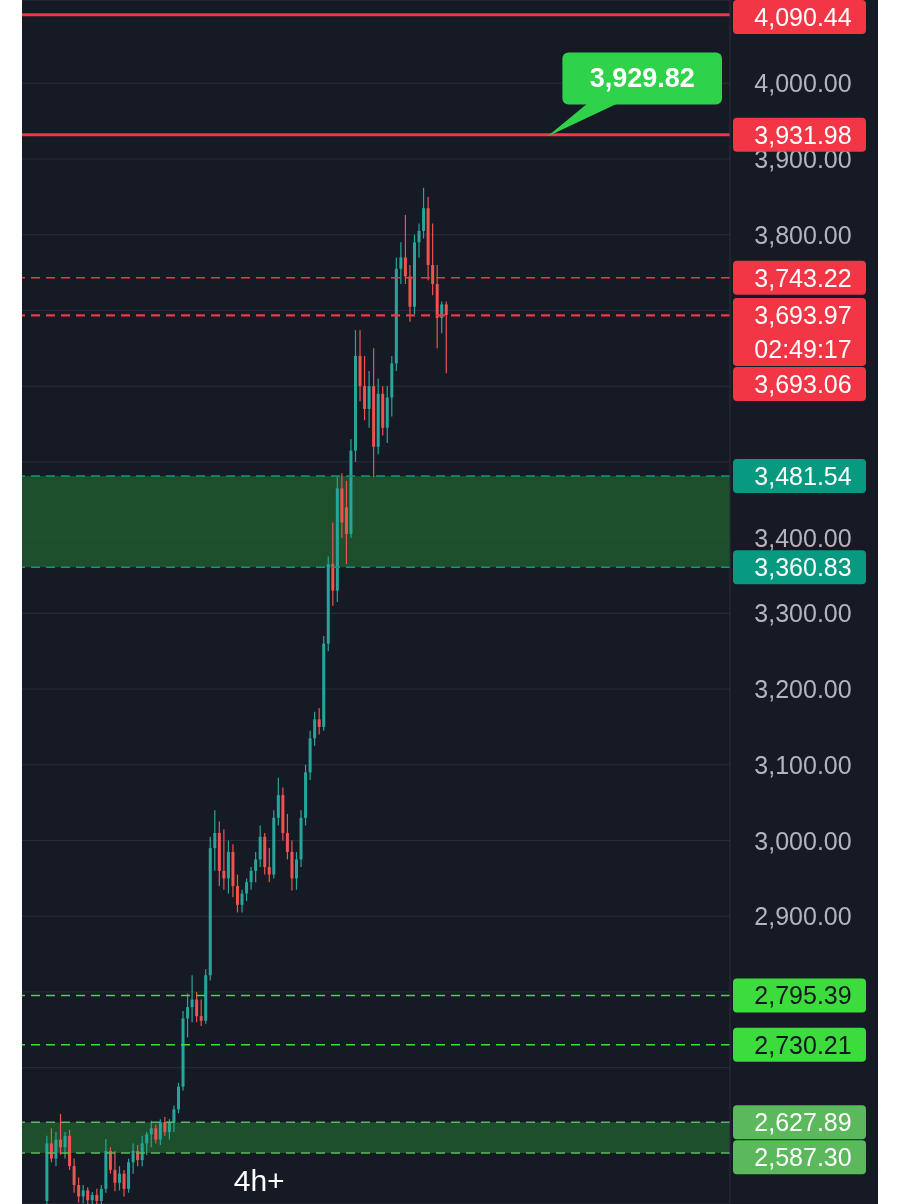  Describe the element at coordinates (803, 567) in the screenshot. I see `ref-line-label: 3,360.83` at that location.